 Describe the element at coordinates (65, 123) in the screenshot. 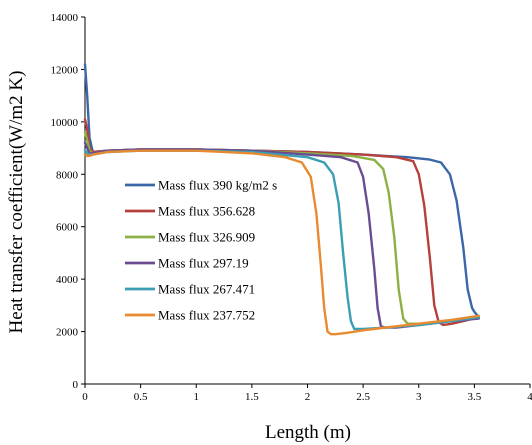

I see `y-tick-label: 10000` at that location.